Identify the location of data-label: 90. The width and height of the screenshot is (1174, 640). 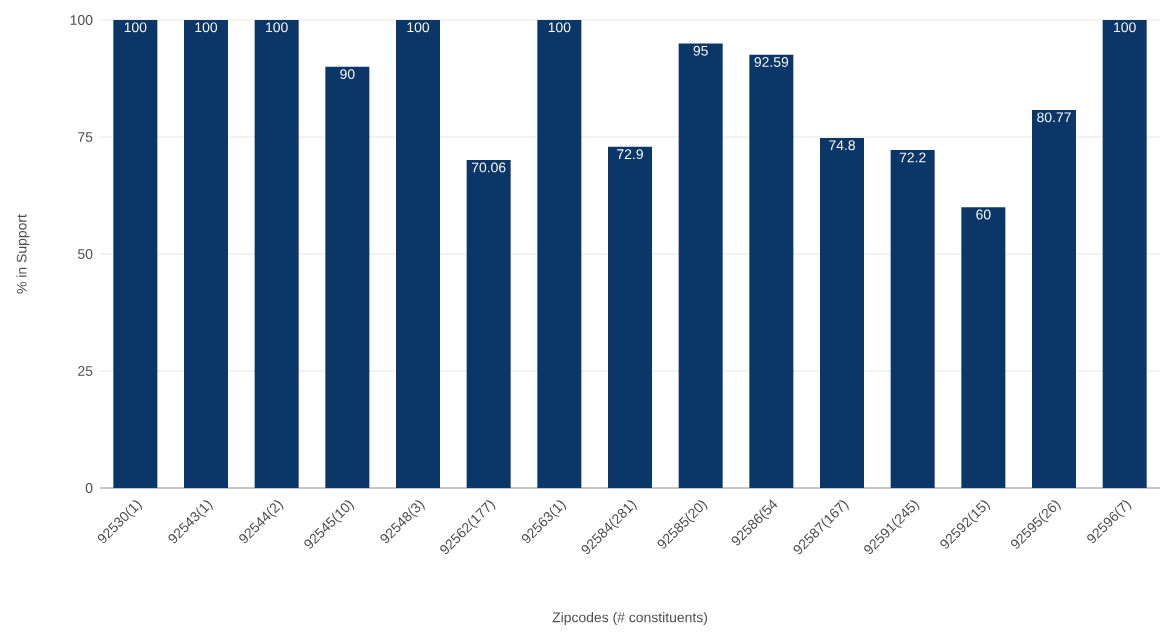
(347, 74).